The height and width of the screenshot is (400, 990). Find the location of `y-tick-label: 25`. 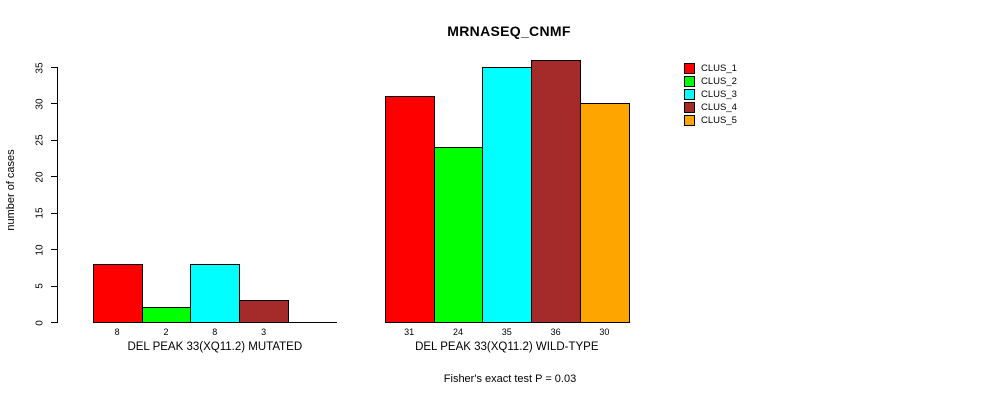

y-tick-label: 25 is located at coordinates (40, 140).